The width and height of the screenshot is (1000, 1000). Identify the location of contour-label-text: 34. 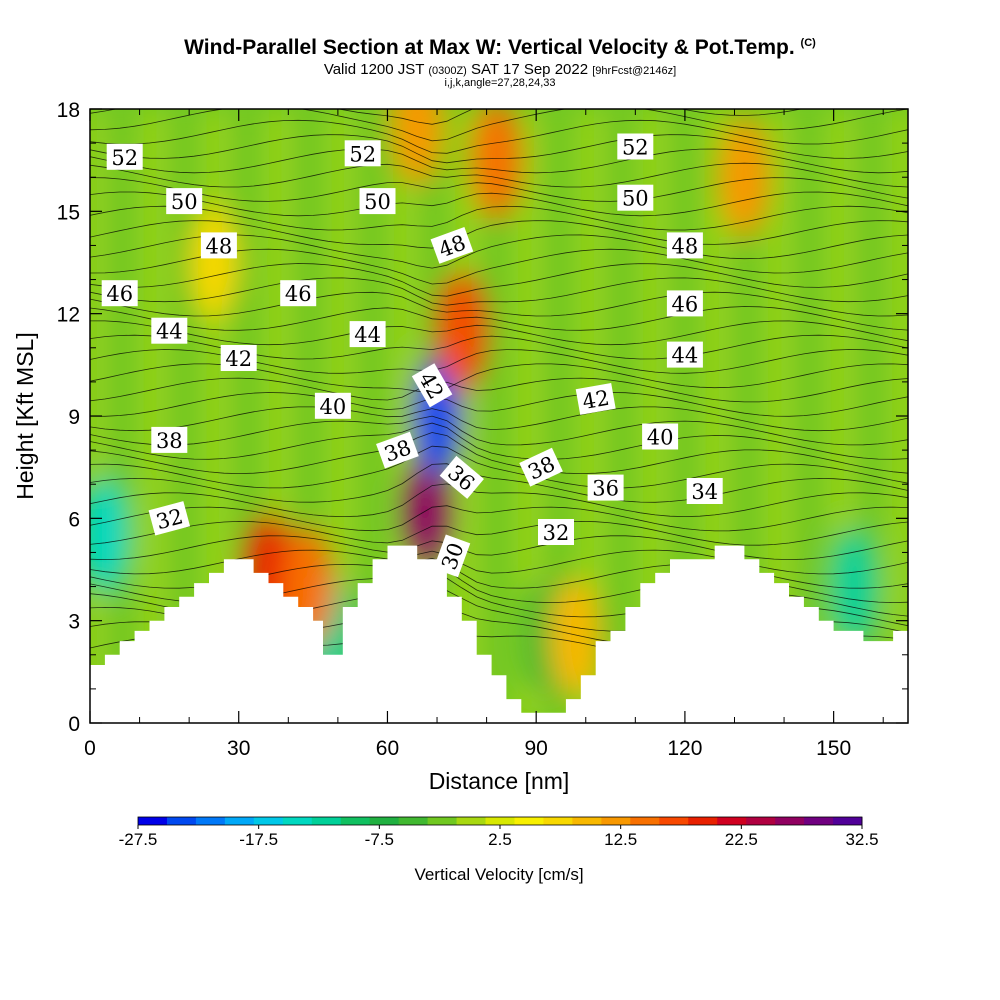
(704, 492).